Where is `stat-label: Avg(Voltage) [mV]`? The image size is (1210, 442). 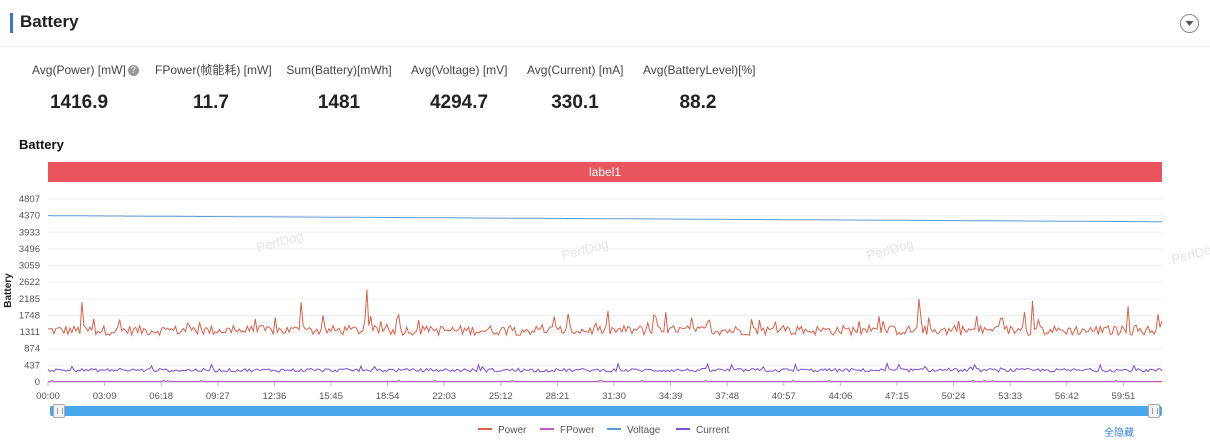
stat-label: Avg(Voltage) [mV] is located at coordinates (459, 70).